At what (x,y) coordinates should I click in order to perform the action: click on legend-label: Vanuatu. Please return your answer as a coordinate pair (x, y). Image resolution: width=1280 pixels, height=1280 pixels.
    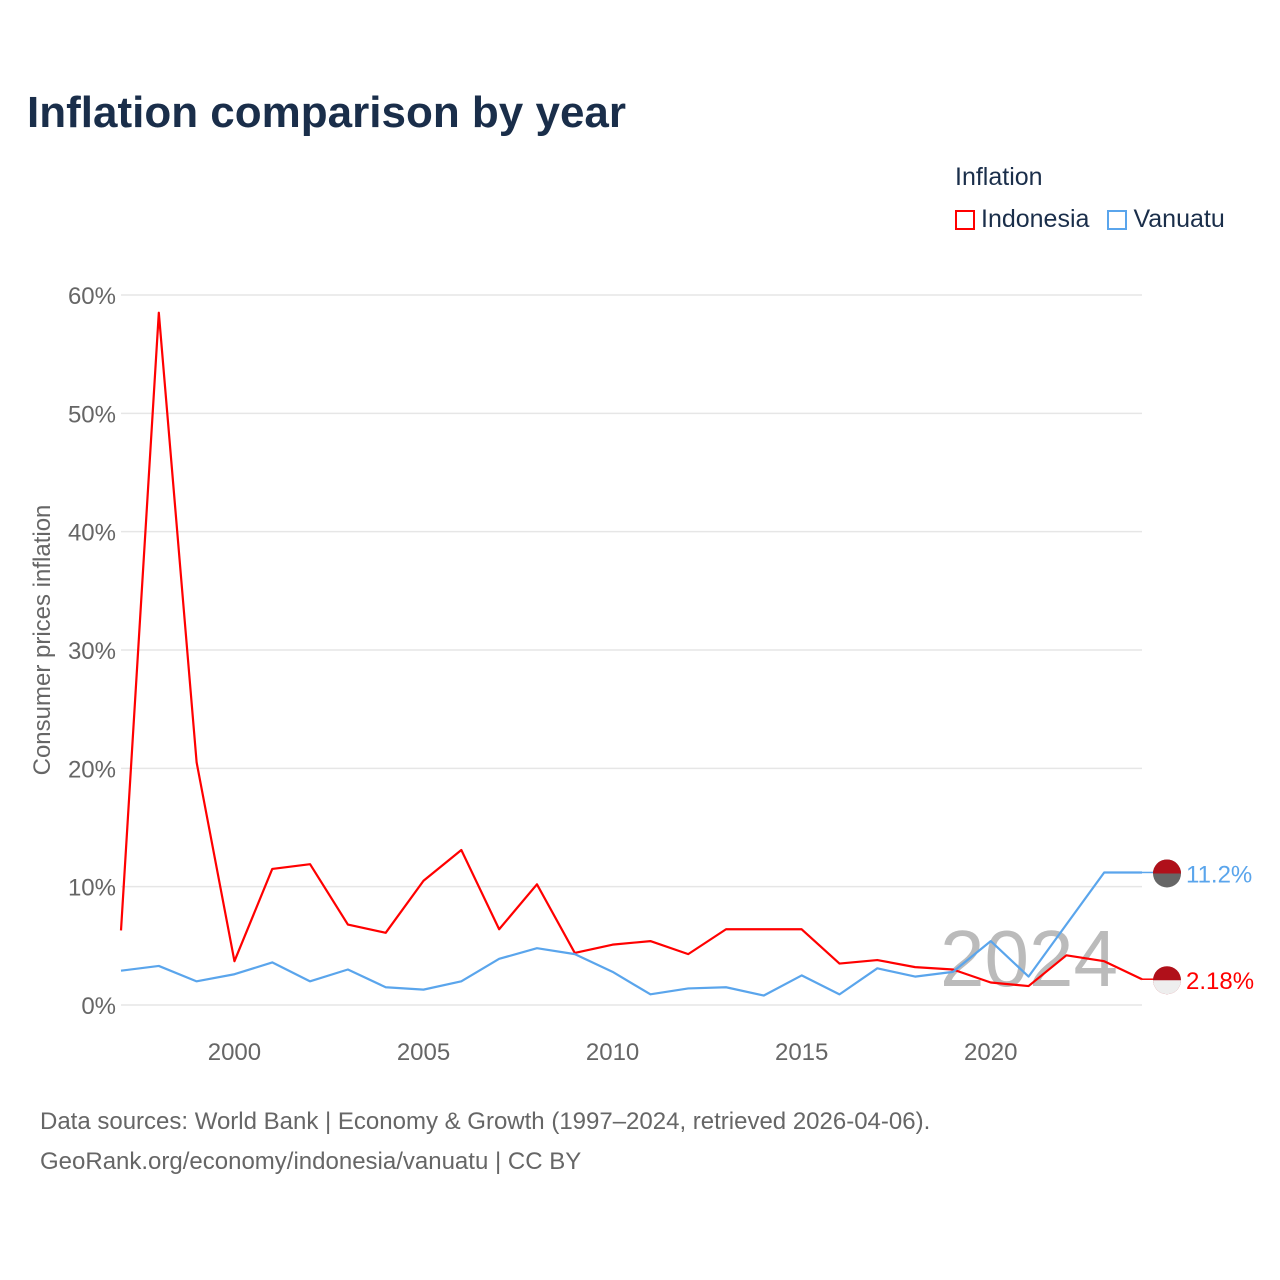
    Looking at the image, I should click on (1179, 219).